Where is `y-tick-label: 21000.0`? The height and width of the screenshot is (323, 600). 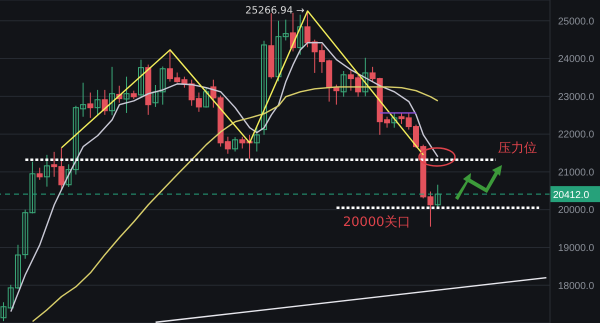
y-tick-label: 21000.0 is located at coordinates (576, 172).